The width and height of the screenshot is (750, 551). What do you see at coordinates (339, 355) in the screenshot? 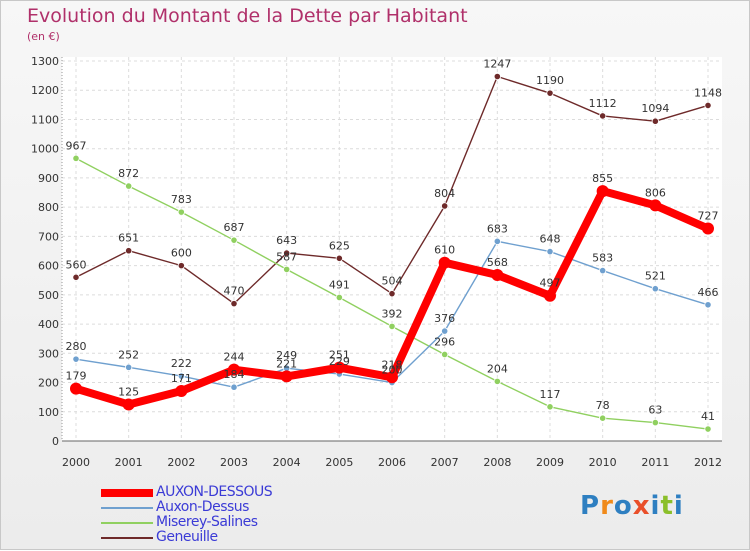
I see `data-label: 251` at bounding box center [339, 355].